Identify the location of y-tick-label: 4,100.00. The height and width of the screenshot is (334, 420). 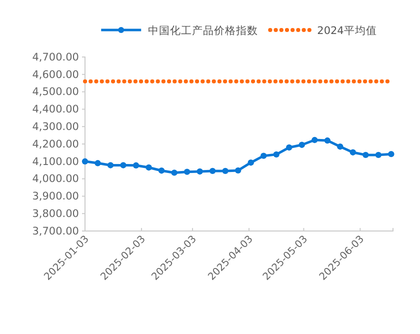
(55, 162).